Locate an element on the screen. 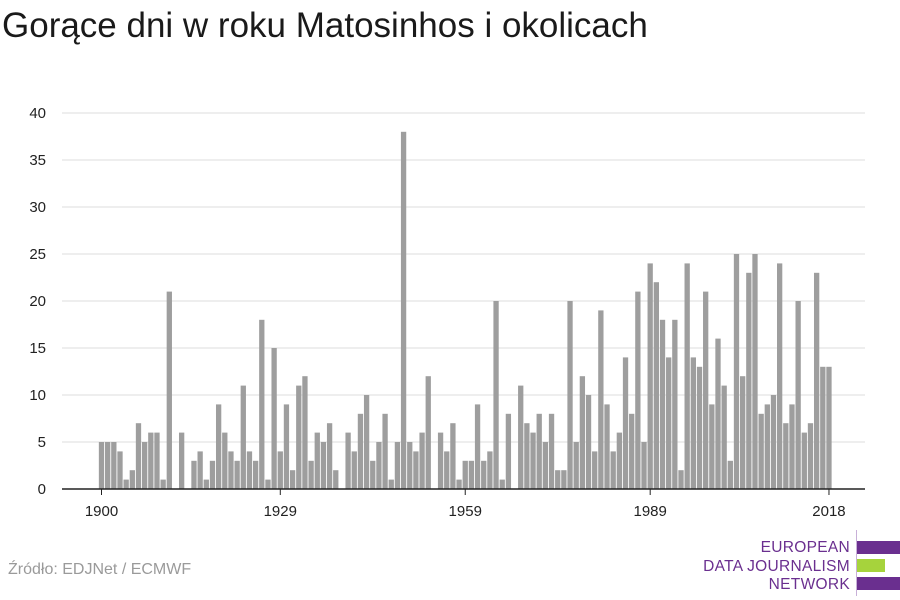  edjnet-logo: EUROPEAN DATA JOURNALISM NETWORK is located at coordinates (800, 565).